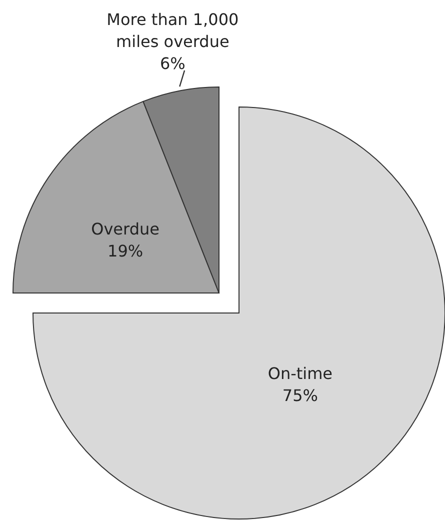  I want to click on slice-label: More than 1,000 miles overdue, so click(172, 31).